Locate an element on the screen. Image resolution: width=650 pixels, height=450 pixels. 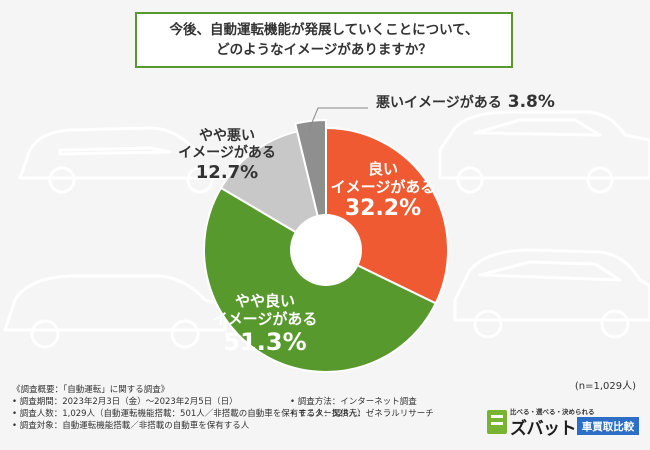
survey-method: • 調査方法：インターネット調査 is located at coordinates (353, 402).